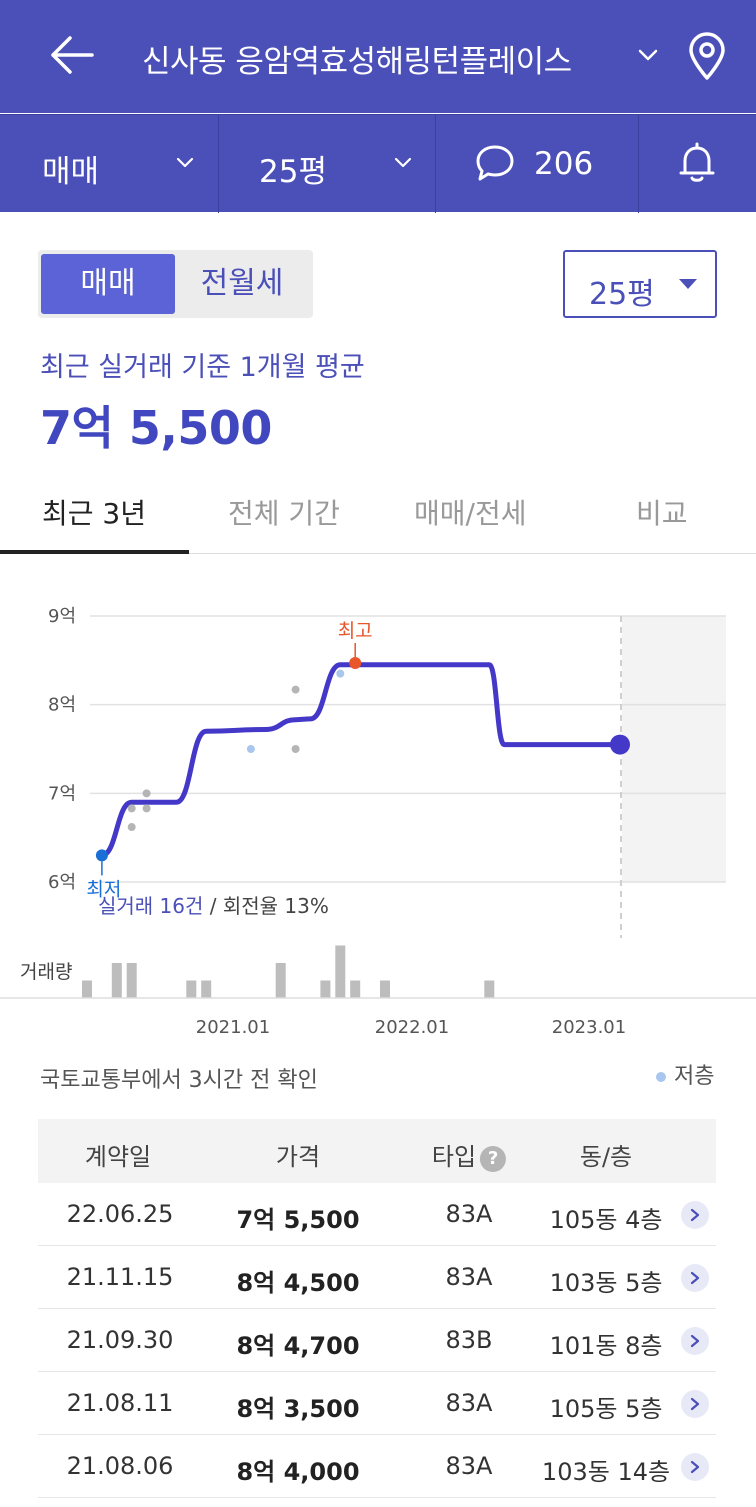  What do you see at coordinates (694, 1076) in the screenshot?
I see `legend-label: 저층` at bounding box center [694, 1076].